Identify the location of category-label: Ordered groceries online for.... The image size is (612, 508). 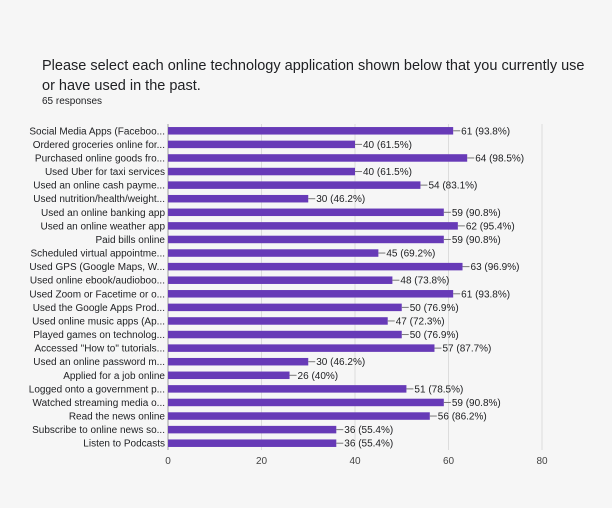
(99, 145).